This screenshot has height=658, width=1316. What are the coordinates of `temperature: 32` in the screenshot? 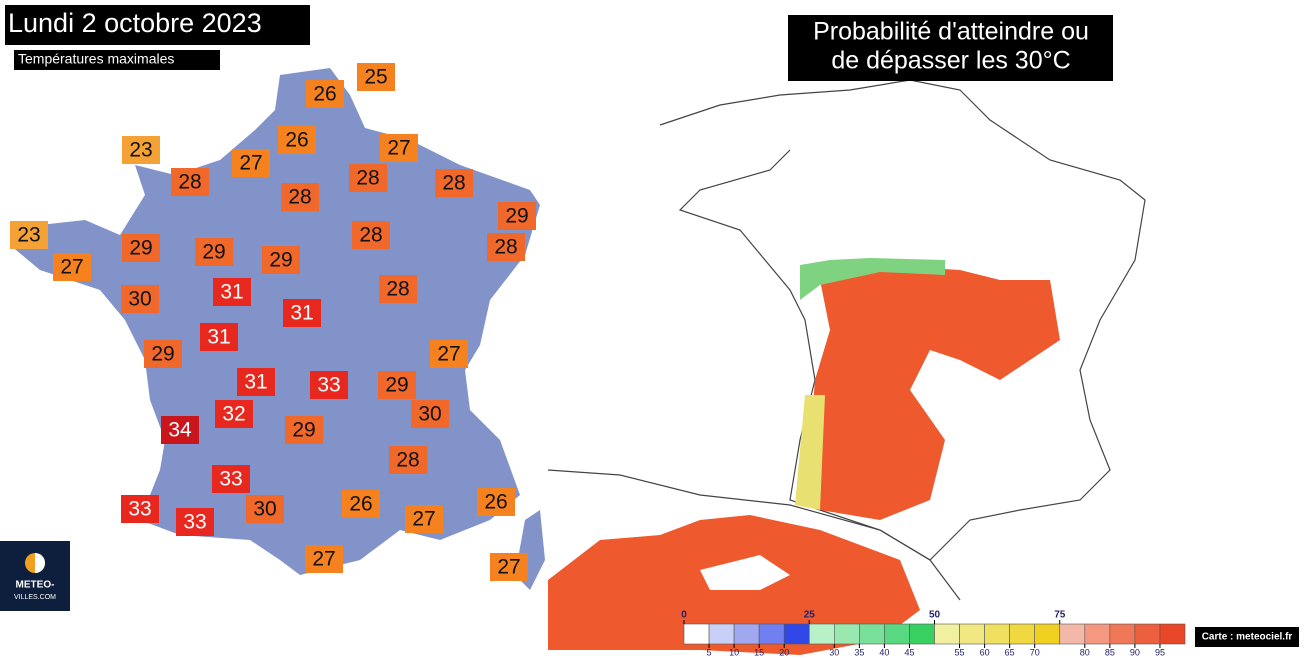 It's located at (233, 414).